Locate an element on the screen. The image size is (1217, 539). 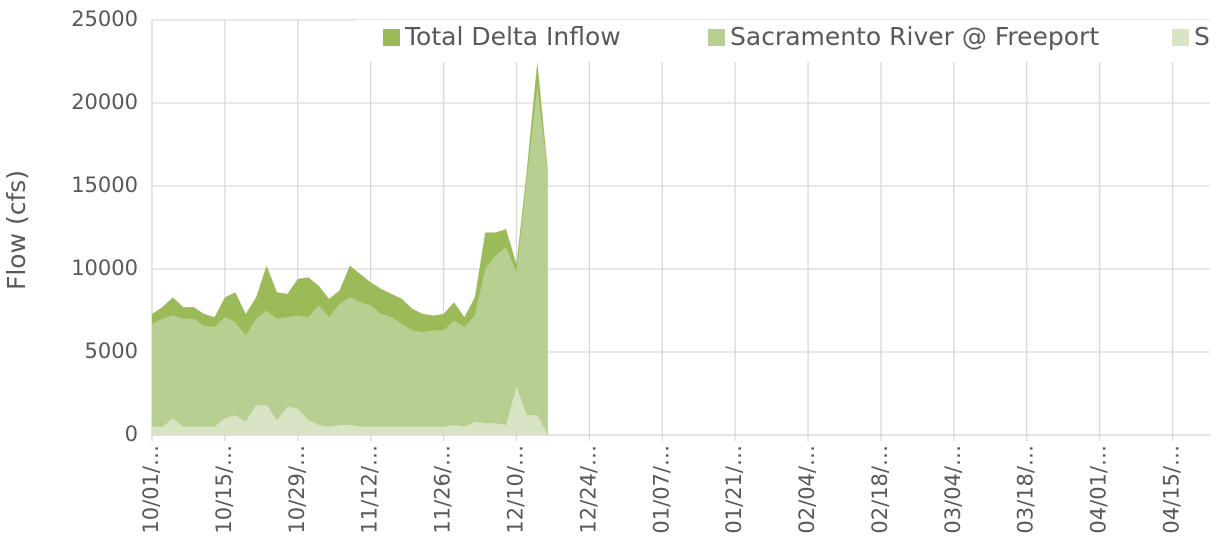
y-tick-label: 10000 is located at coordinates (104, 268).